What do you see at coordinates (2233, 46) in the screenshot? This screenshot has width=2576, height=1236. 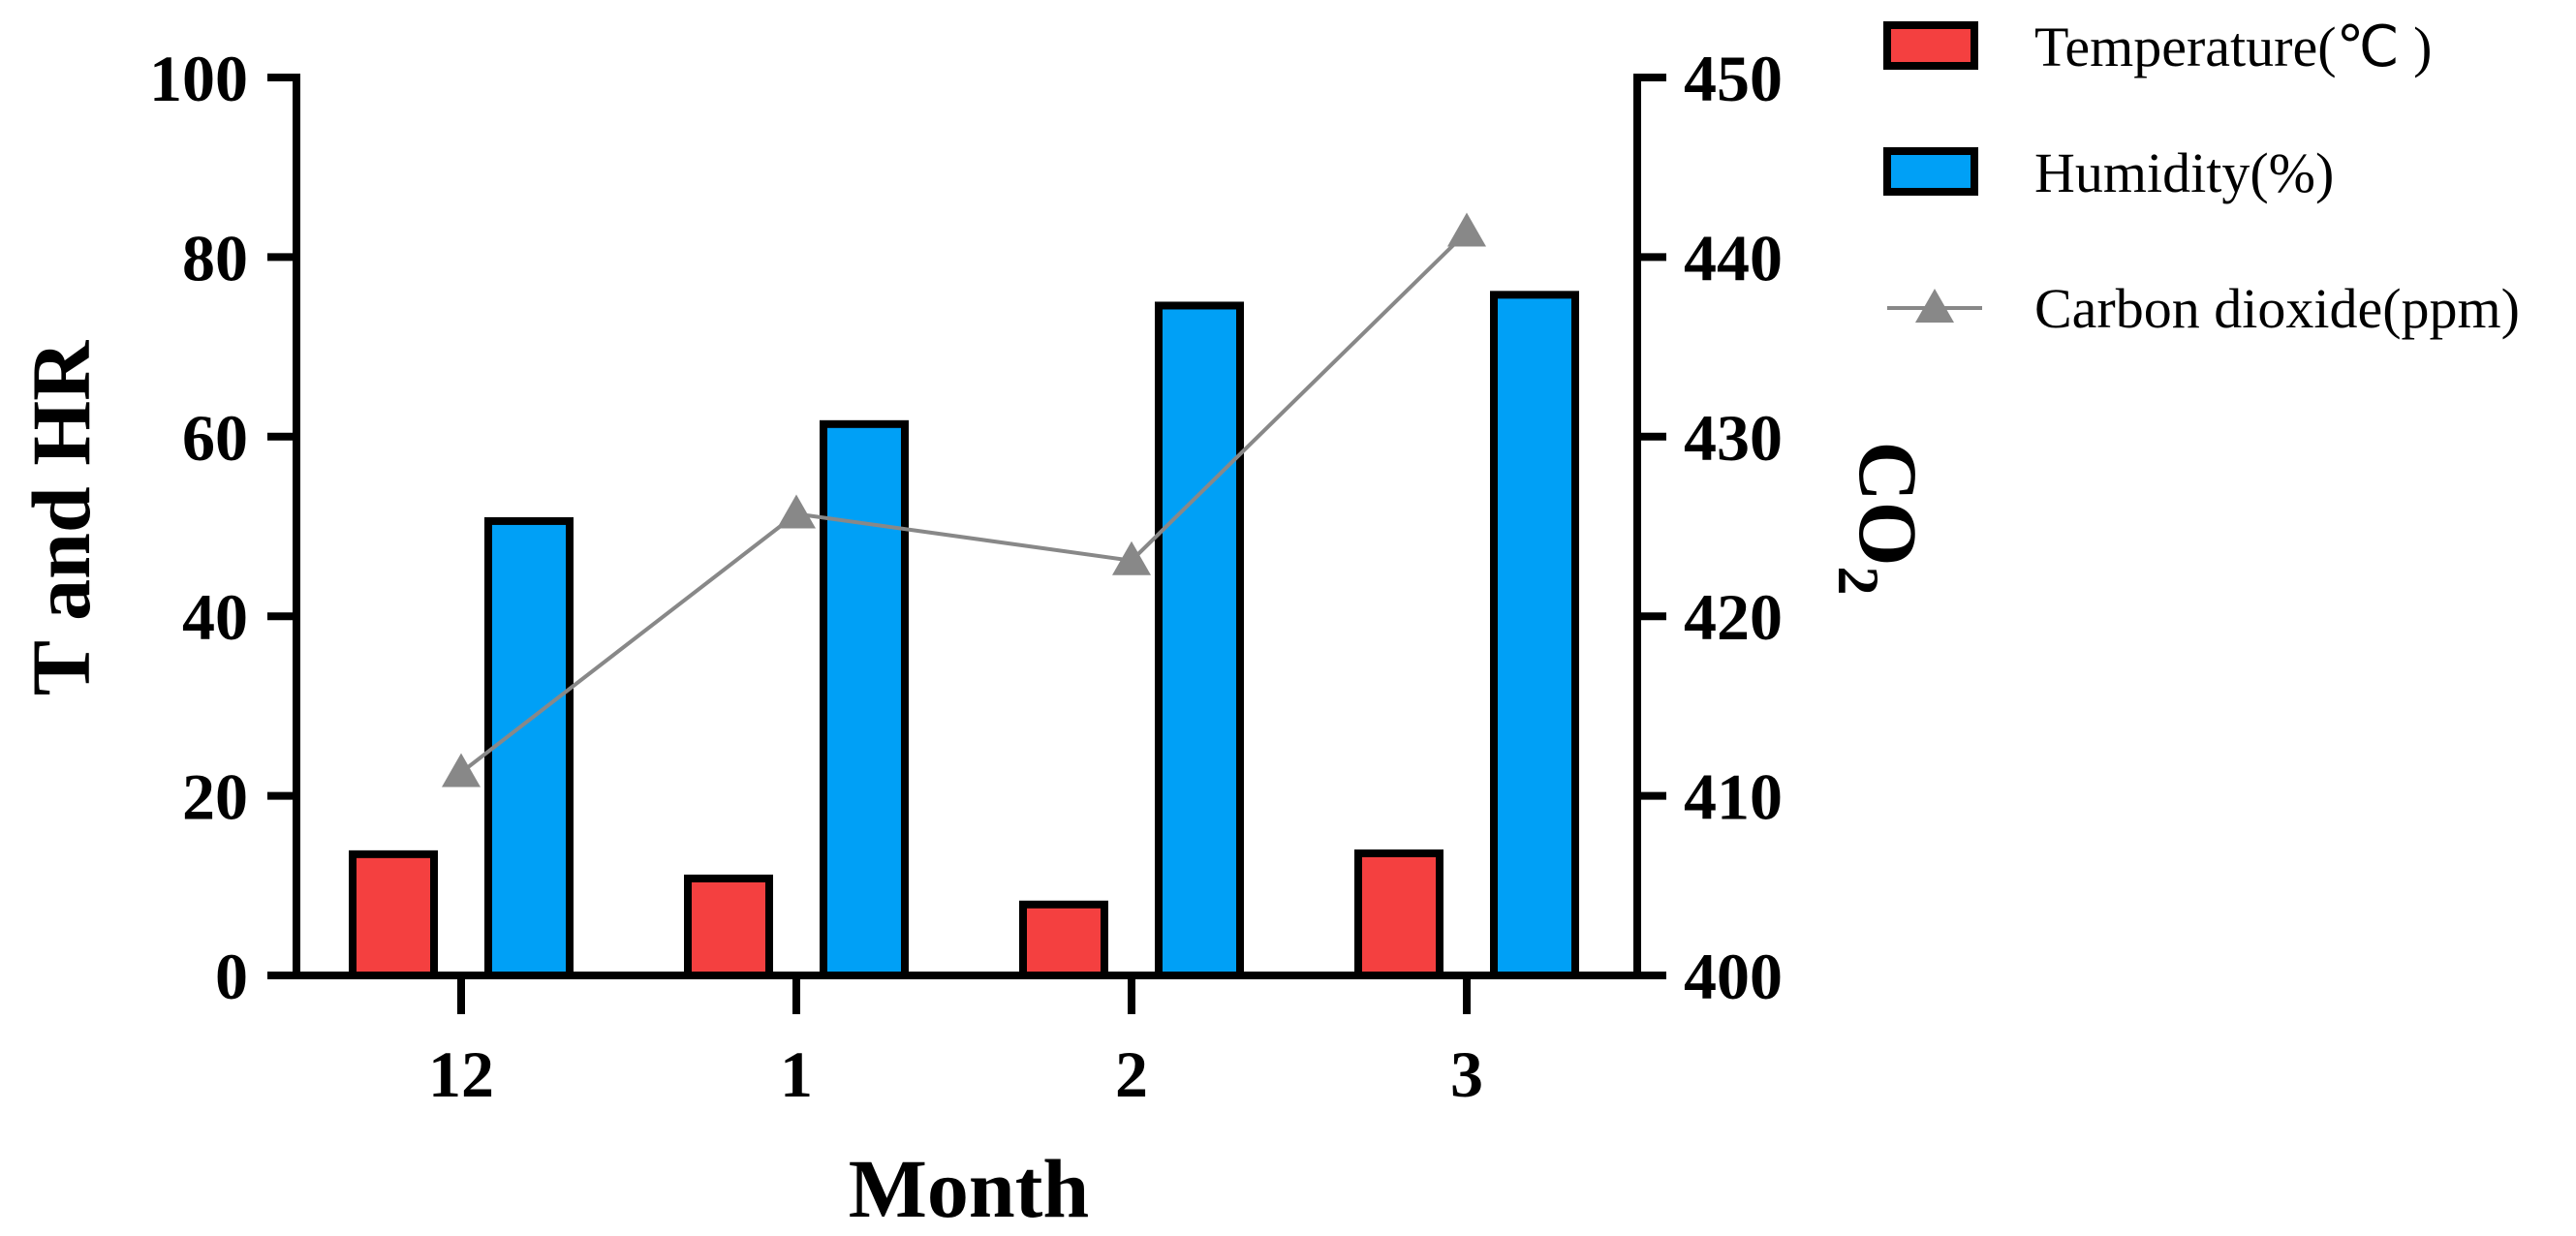 I see `legend-label-temperature: Temperature(℃ )` at bounding box center [2233, 46].